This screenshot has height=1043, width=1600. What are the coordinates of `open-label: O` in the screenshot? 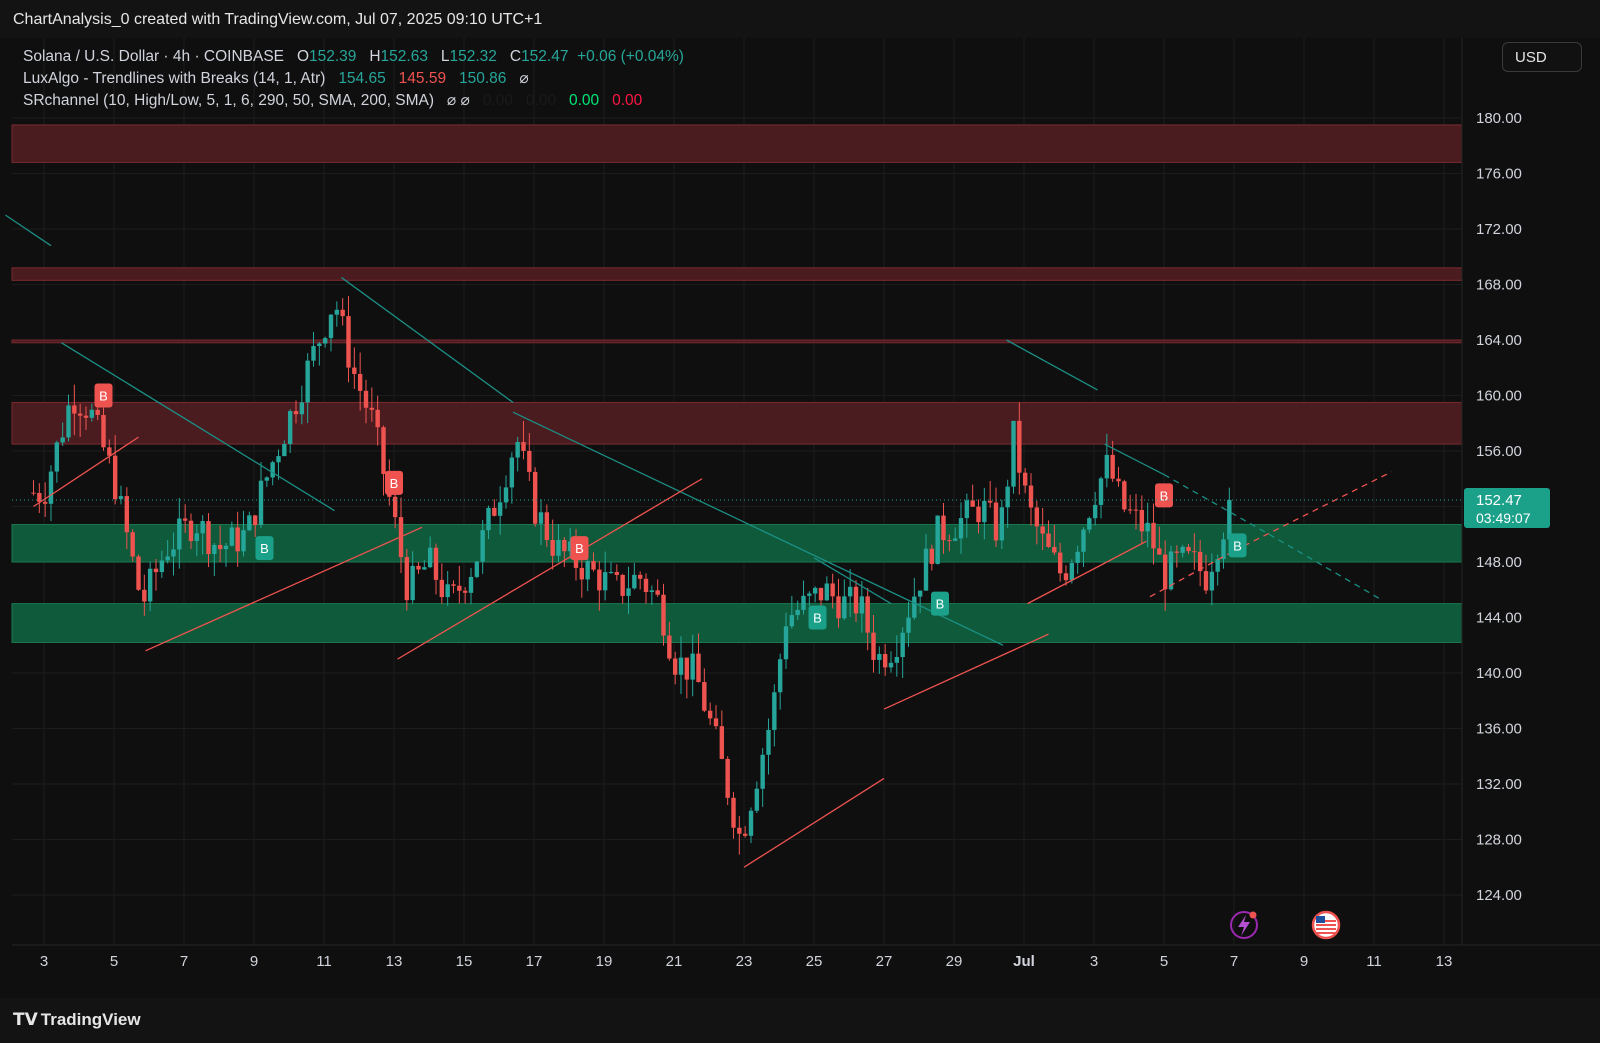 It's located at (302, 56).